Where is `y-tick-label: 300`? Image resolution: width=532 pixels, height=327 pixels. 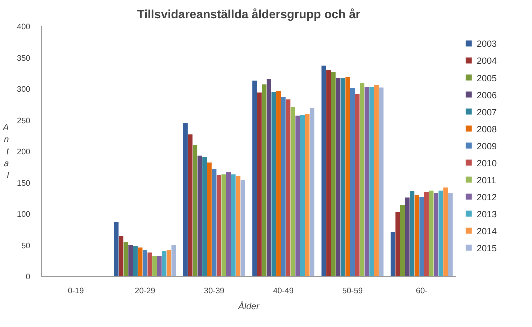 y-tick-label: 300 is located at coordinates (24, 89).